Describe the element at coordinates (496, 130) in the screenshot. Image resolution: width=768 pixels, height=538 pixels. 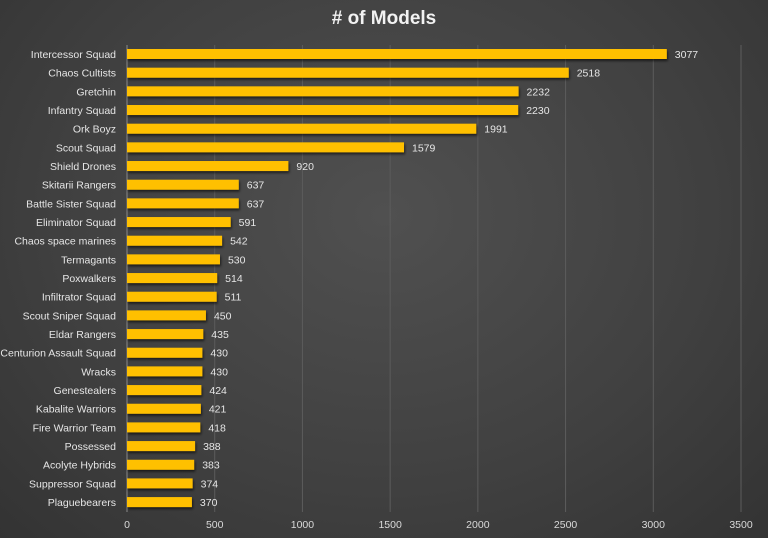
I see `data-label: 1991` at that location.